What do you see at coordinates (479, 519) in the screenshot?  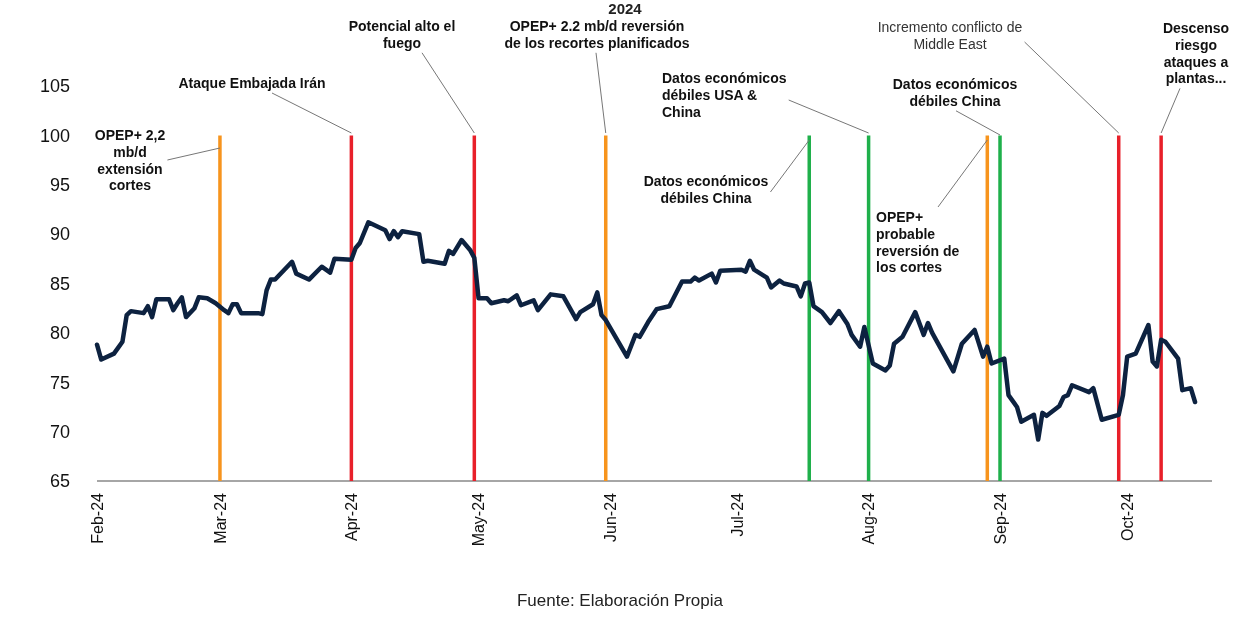 I see `x-tick-label: May-24` at bounding box center [479, 519].